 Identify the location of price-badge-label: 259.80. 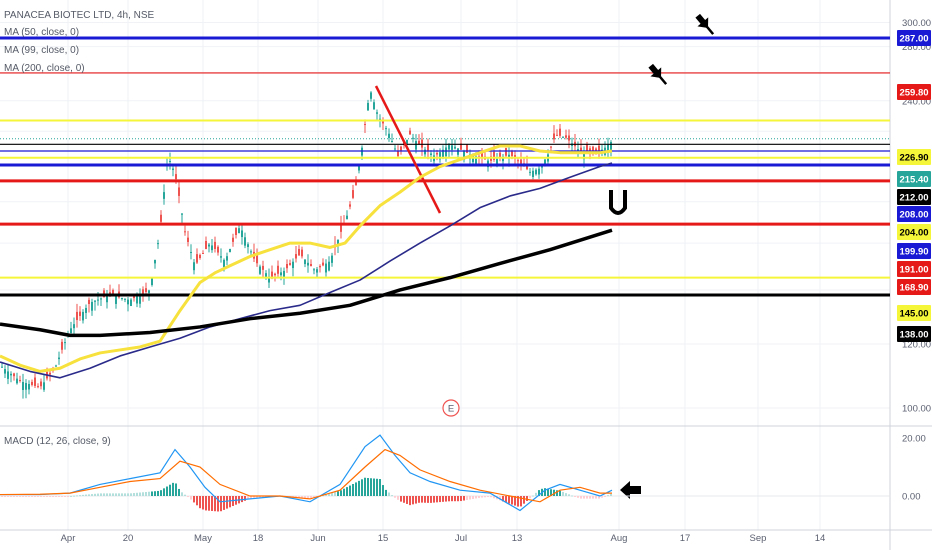
(913, 93).